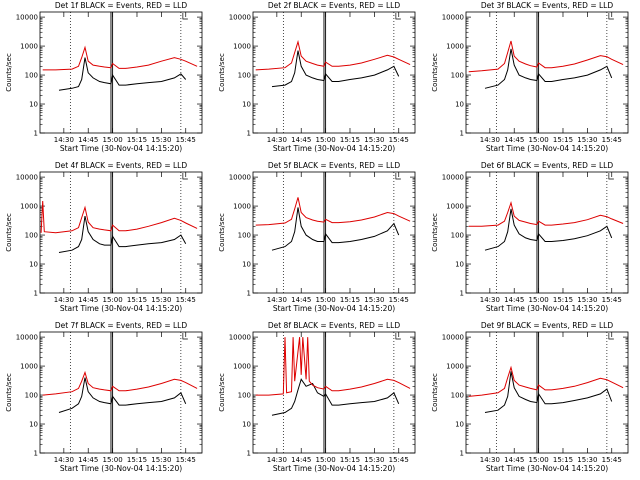 Image resolution: width=640 pixels, height=480 pixels. I want to click on panel-title: Det 5f BLACK = Events, RED = LLD, so click(334, 165).